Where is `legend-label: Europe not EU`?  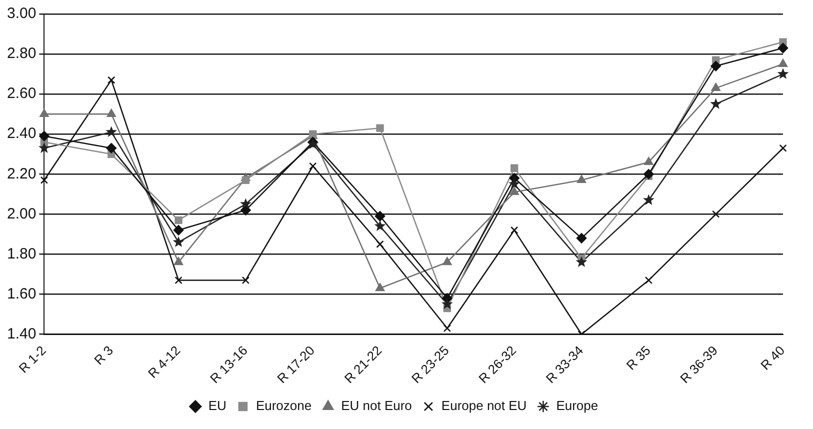
legend-label: Europe not EU is located at coordinates (484, 406).